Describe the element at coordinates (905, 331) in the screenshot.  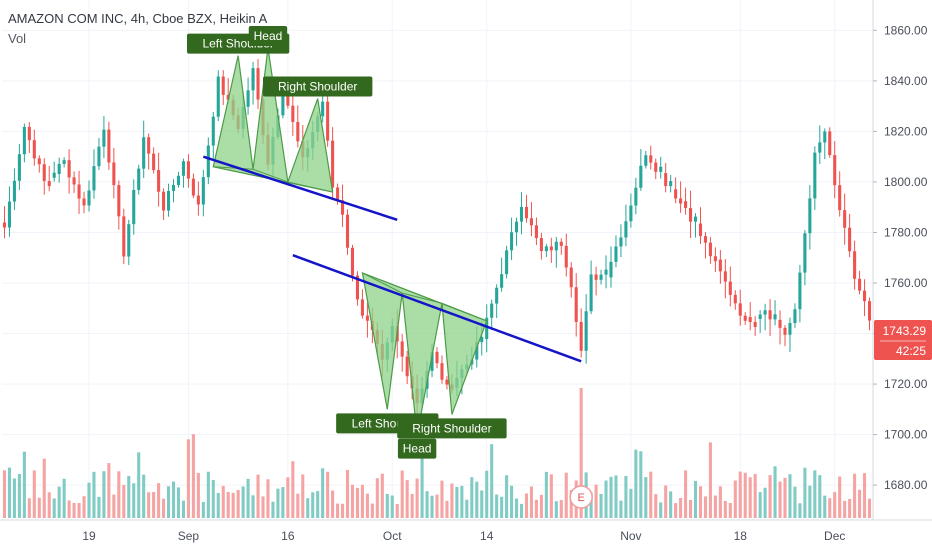
I see `last-price-value: 1743.29` at that location.